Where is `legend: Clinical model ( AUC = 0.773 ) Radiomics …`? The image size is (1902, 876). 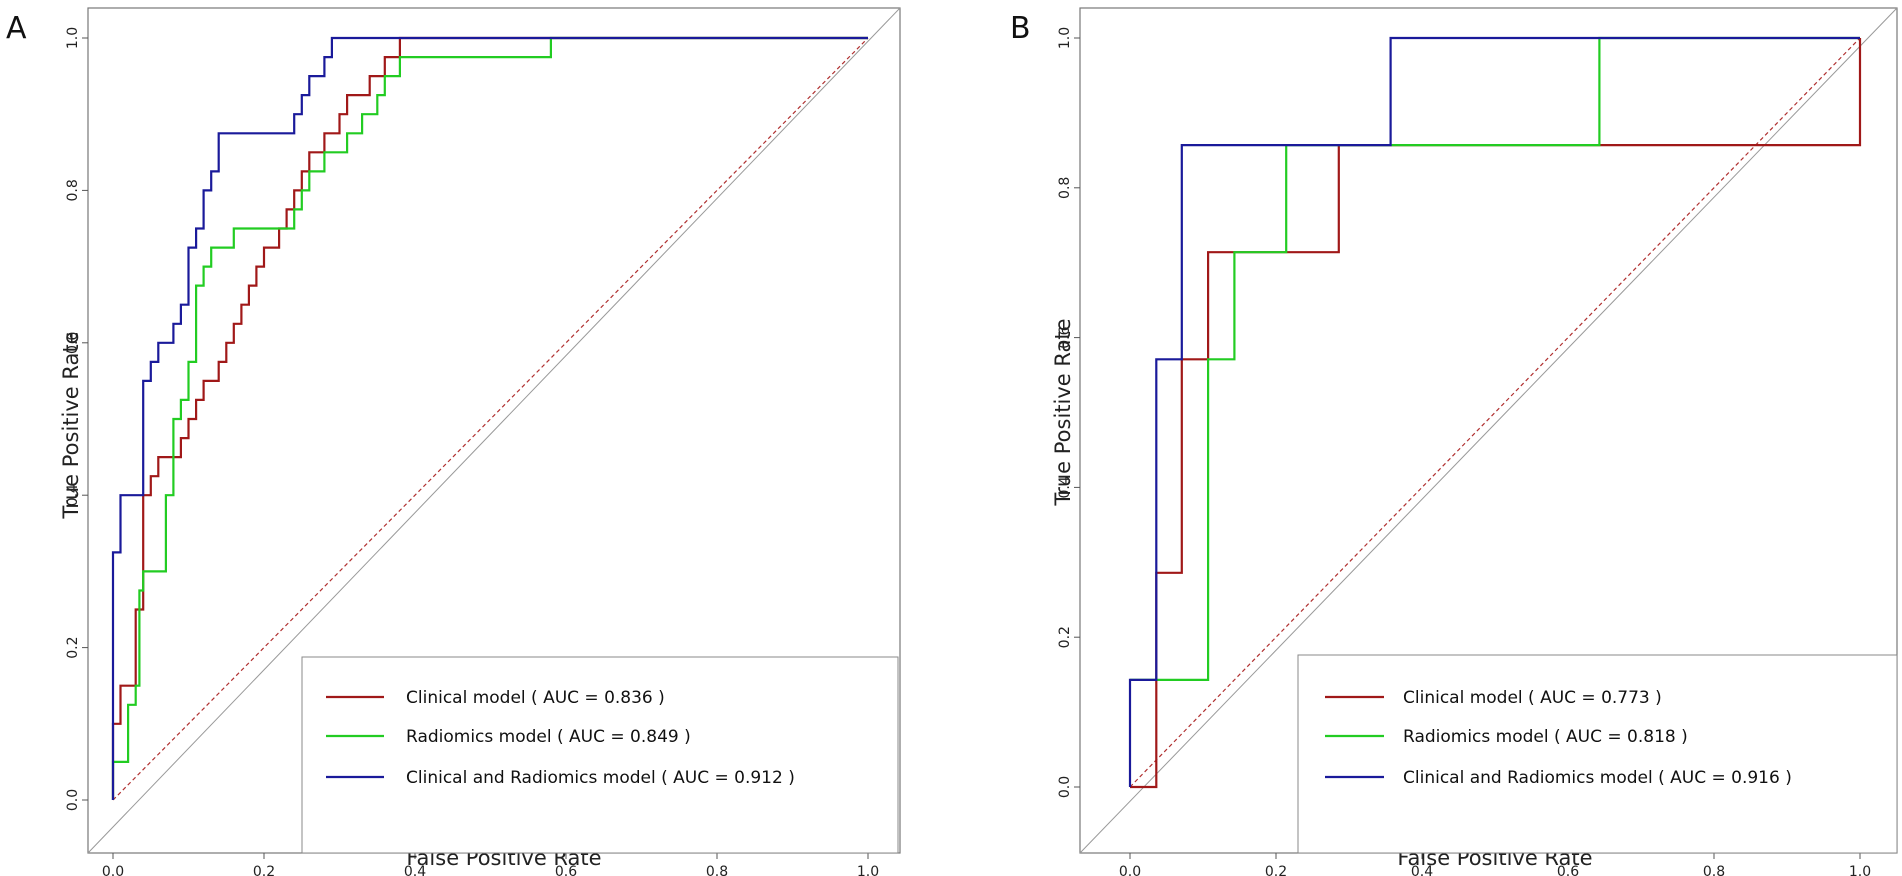 legend: Clinical model ( AUC = 0.773 ) Radiomics … is located at coordinates (1597, 754).